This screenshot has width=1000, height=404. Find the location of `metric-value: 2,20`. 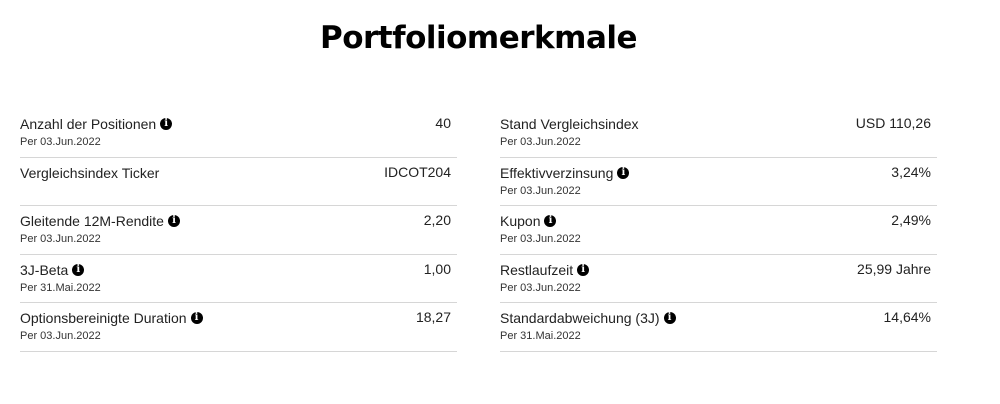

metric-value: 2,20 is located at coordinates (437, 220).